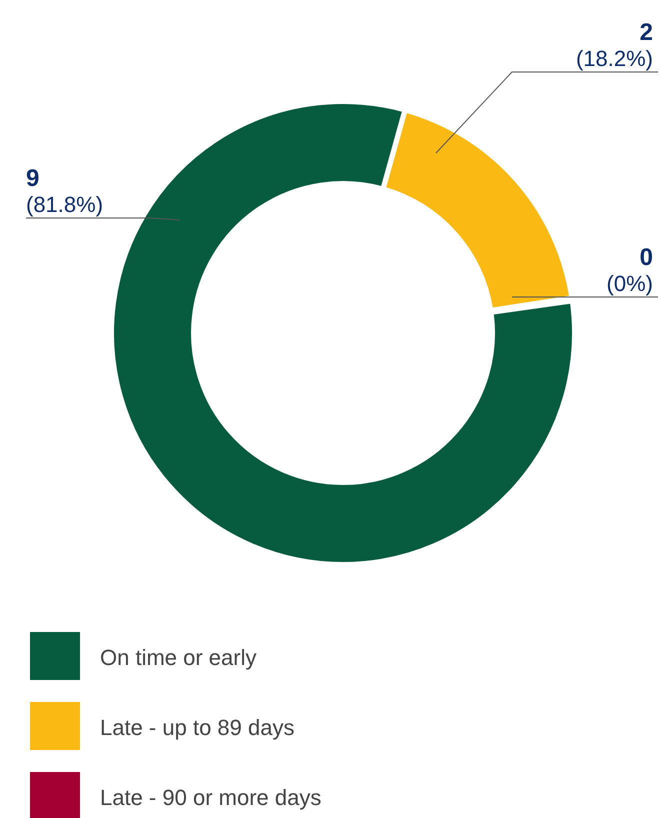 Image resolution: width=661 pixels, height=818 pixels. I want to click on text: 0 (0%), so click(629, 270).